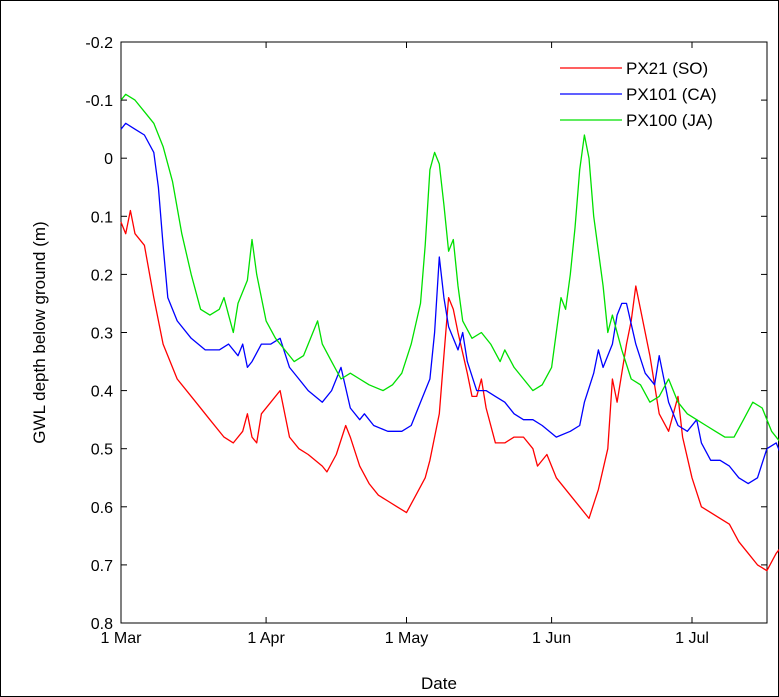 The width and height of the screenshot is (779, 697). I want to click on x-tick-label: 1 Mar, so click(122, 638).